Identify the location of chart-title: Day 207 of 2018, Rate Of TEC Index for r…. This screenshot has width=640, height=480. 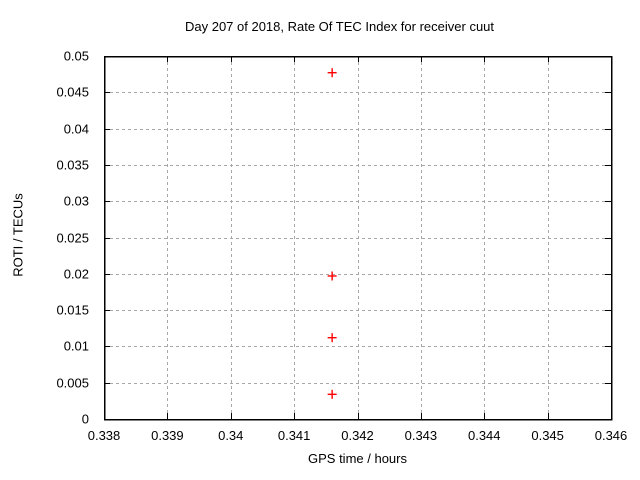
(339, 26).